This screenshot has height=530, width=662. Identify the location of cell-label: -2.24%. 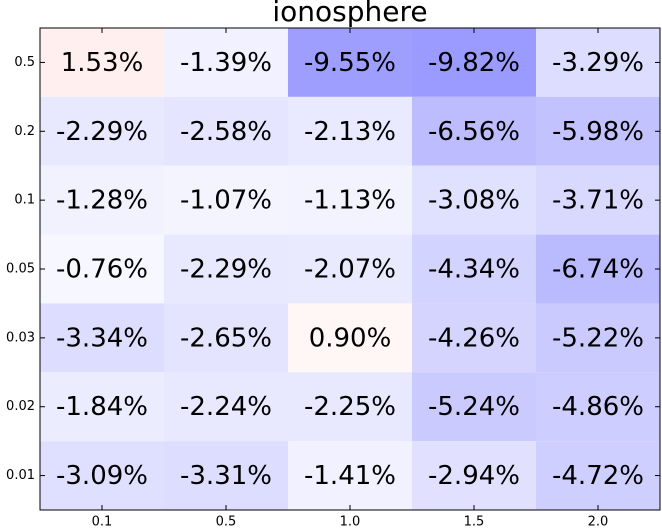
(226, 407).